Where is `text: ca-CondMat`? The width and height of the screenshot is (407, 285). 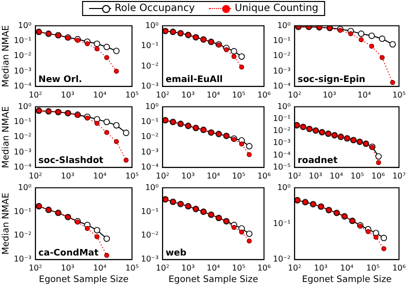
text: ca-CondMat is located at coordinates (69, 253).